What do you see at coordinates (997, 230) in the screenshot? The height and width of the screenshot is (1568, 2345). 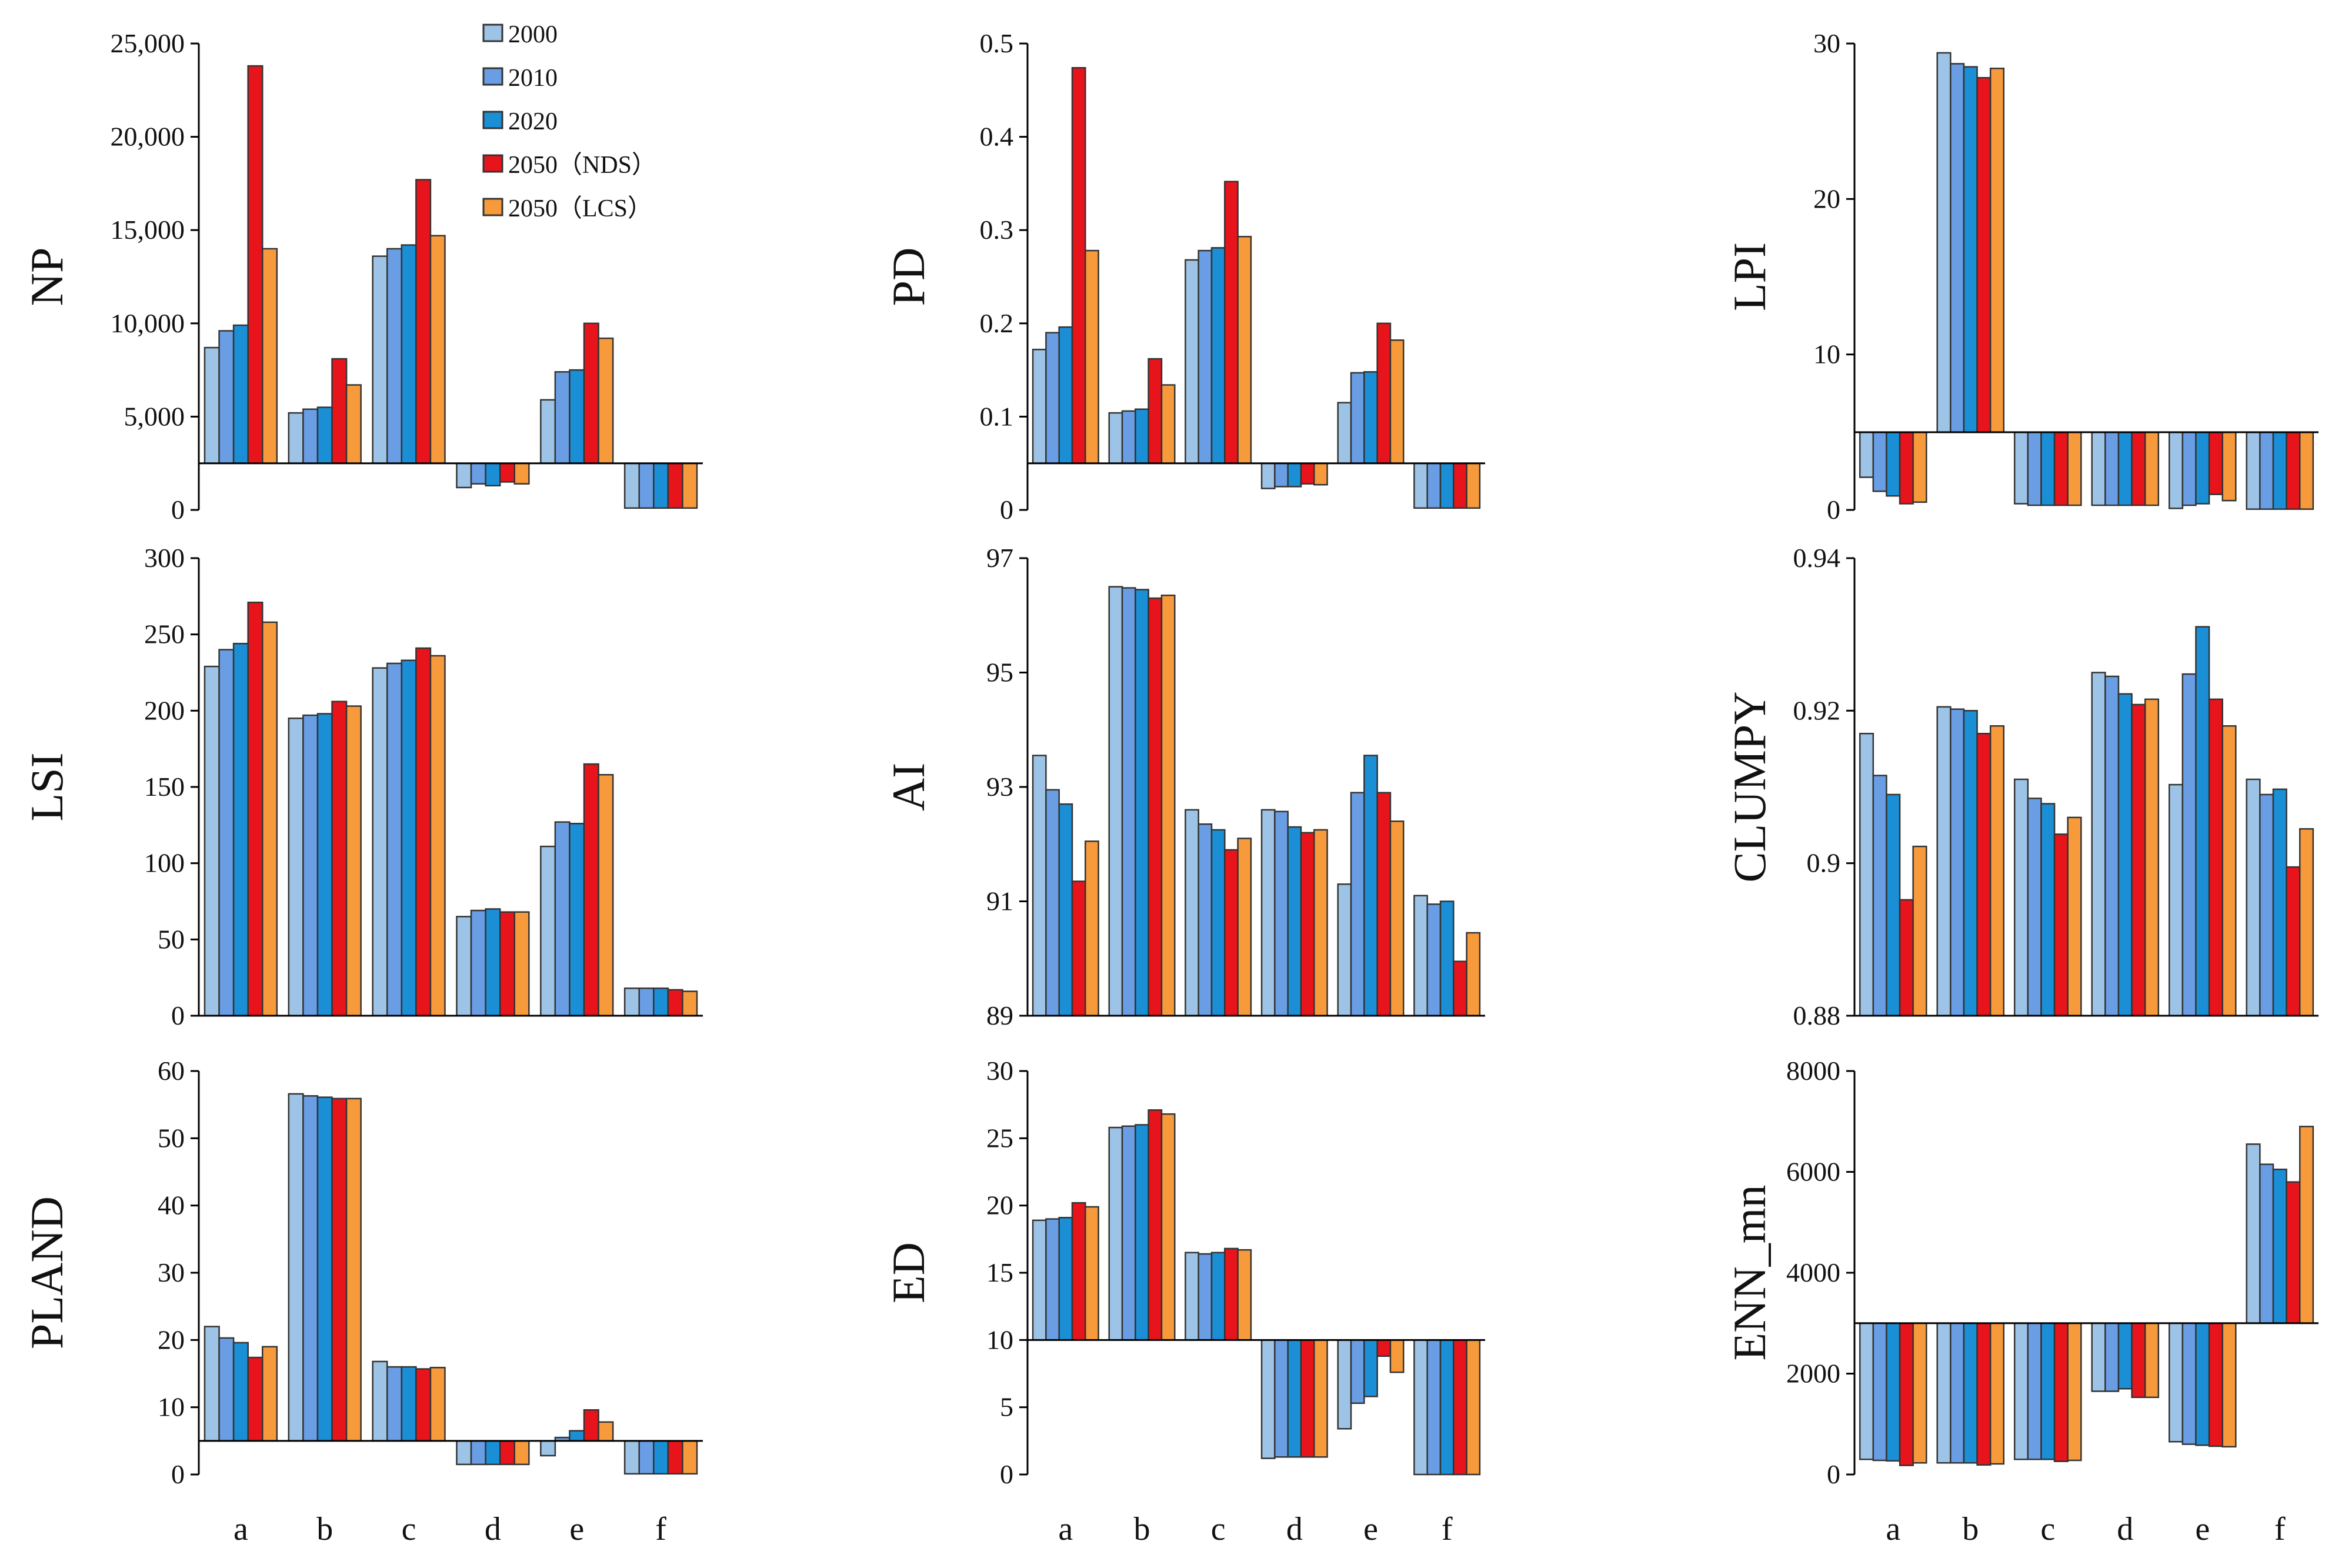 I see `y-tick-label: 0.3` at bounding box center [997, 230].